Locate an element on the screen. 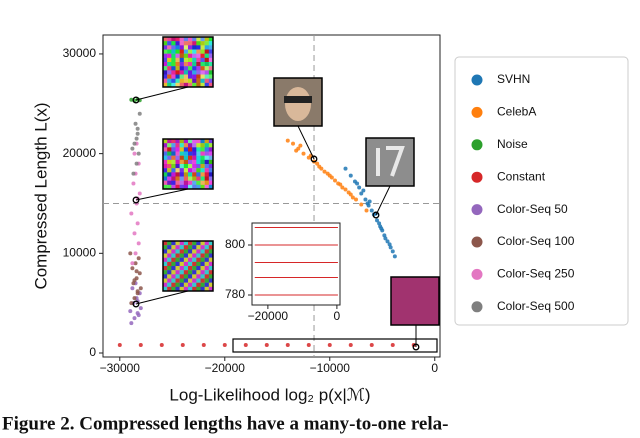  legend-label: Color-Seq 100 is located at coordinates (536, 241).